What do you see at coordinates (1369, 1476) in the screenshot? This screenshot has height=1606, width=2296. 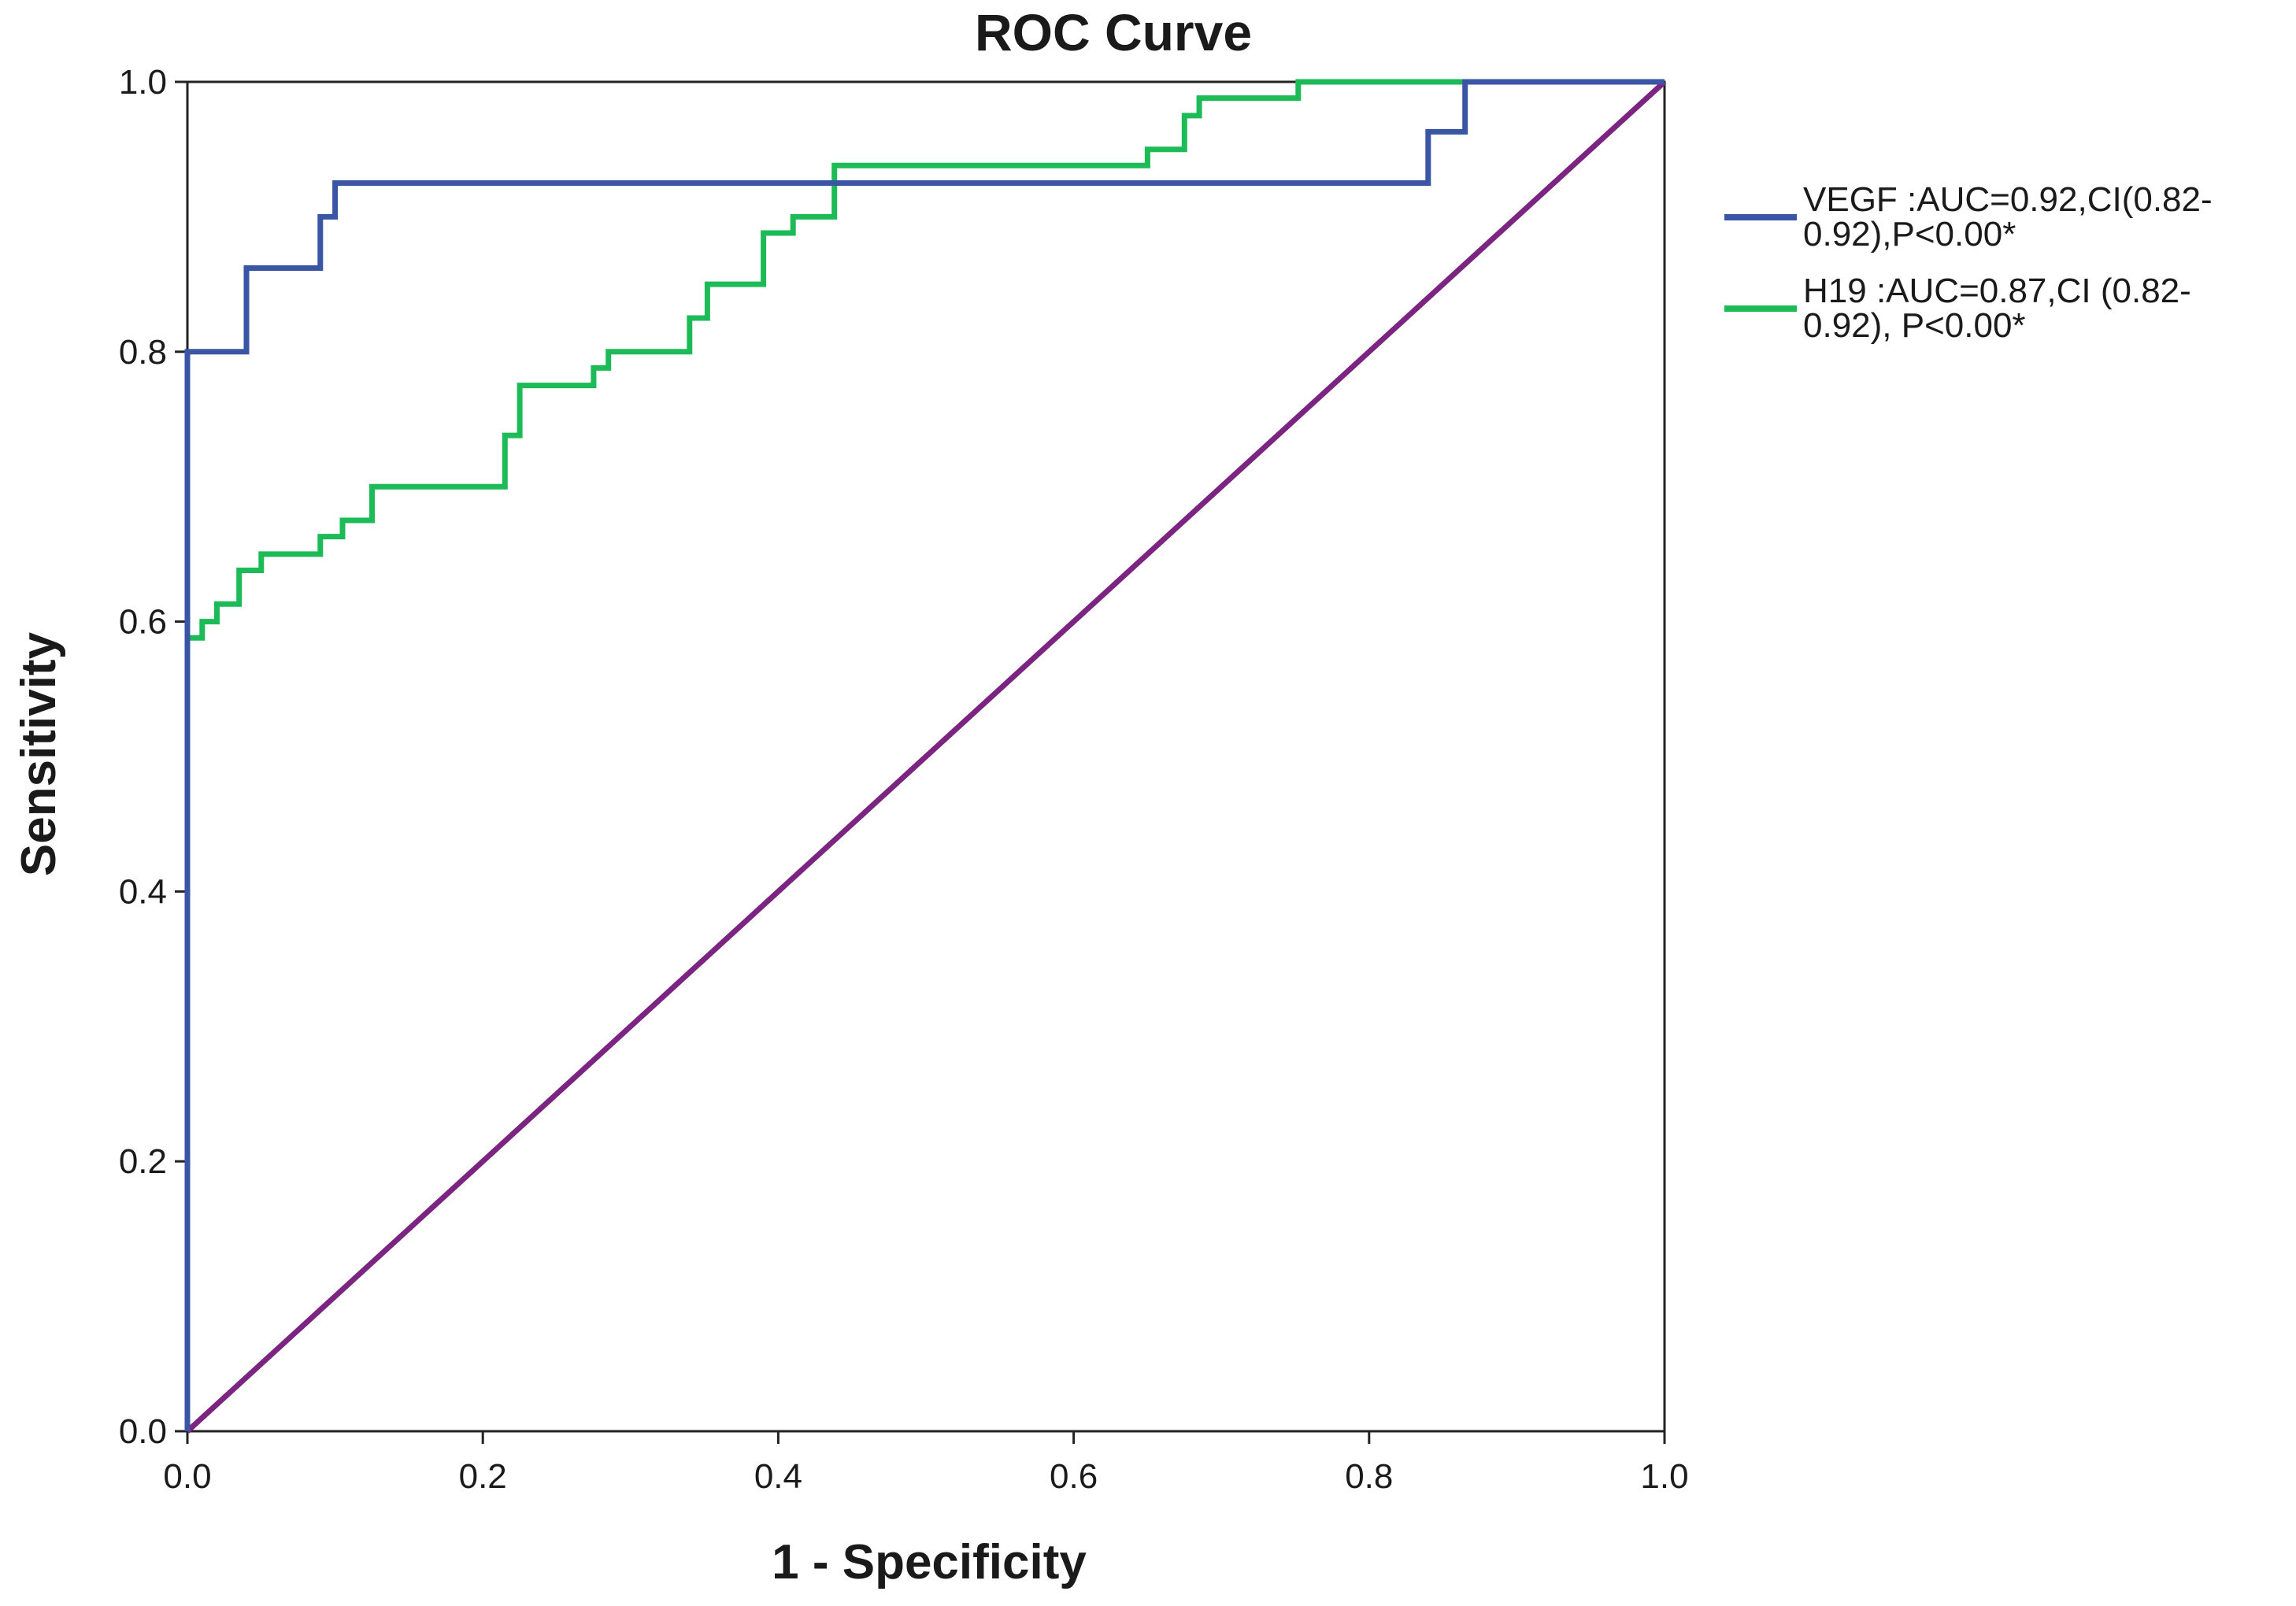 I see `x-tick-label: 0.8` at bounding box center [1369, 1476].